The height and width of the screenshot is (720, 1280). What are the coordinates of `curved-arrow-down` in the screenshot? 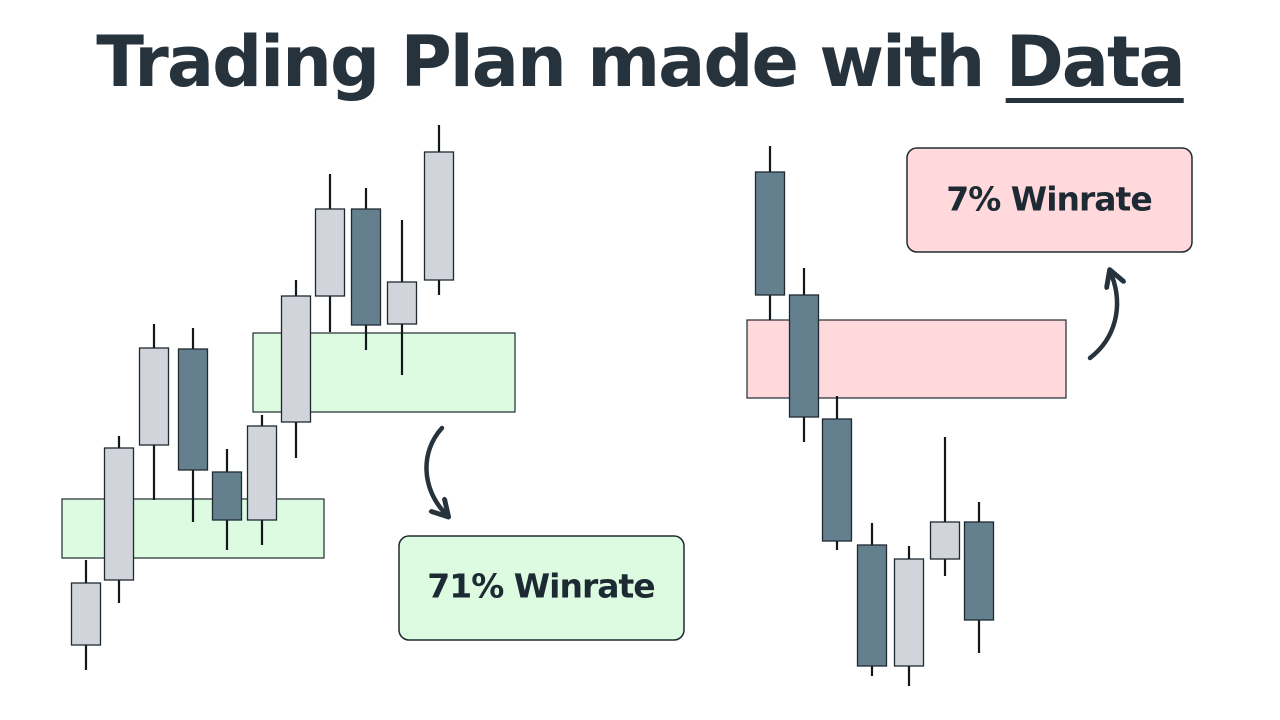 It's located at (434, 468).